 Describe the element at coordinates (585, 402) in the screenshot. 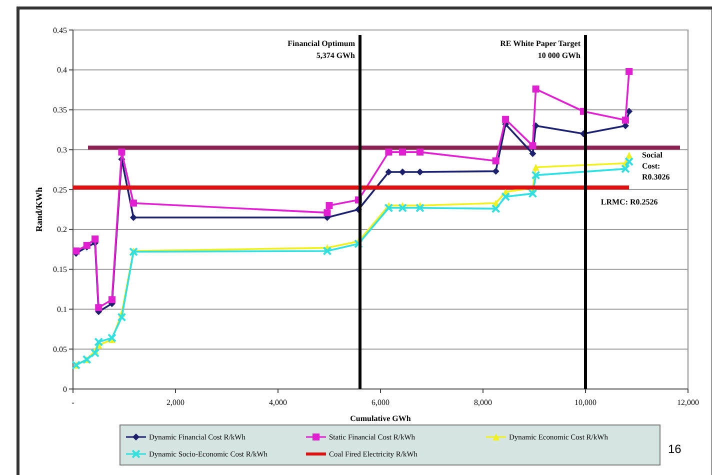

I see `x-tick-label: 10,000` at that location.